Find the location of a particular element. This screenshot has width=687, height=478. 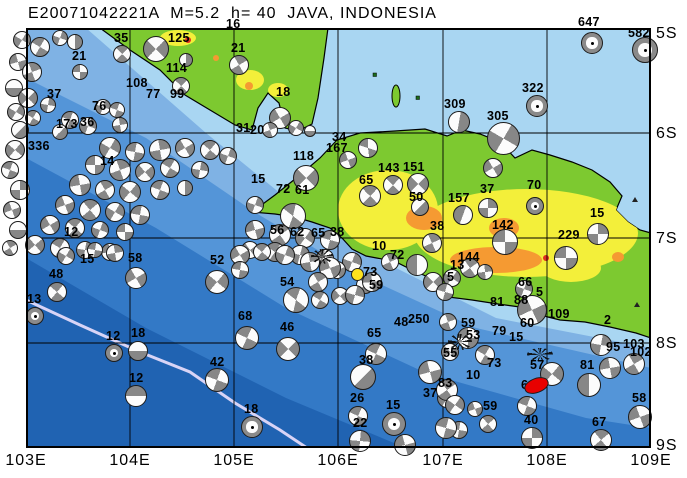

depth-label: 34 is located at coordinates (339, 137).